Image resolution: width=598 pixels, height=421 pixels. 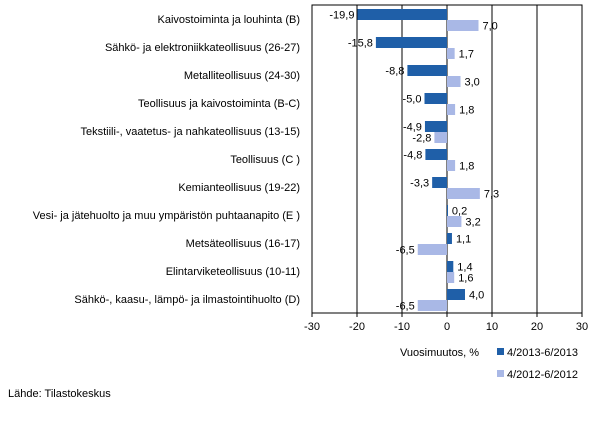 I want to click on category-label: Teollisuus (C ), so click(x=265, y=160).